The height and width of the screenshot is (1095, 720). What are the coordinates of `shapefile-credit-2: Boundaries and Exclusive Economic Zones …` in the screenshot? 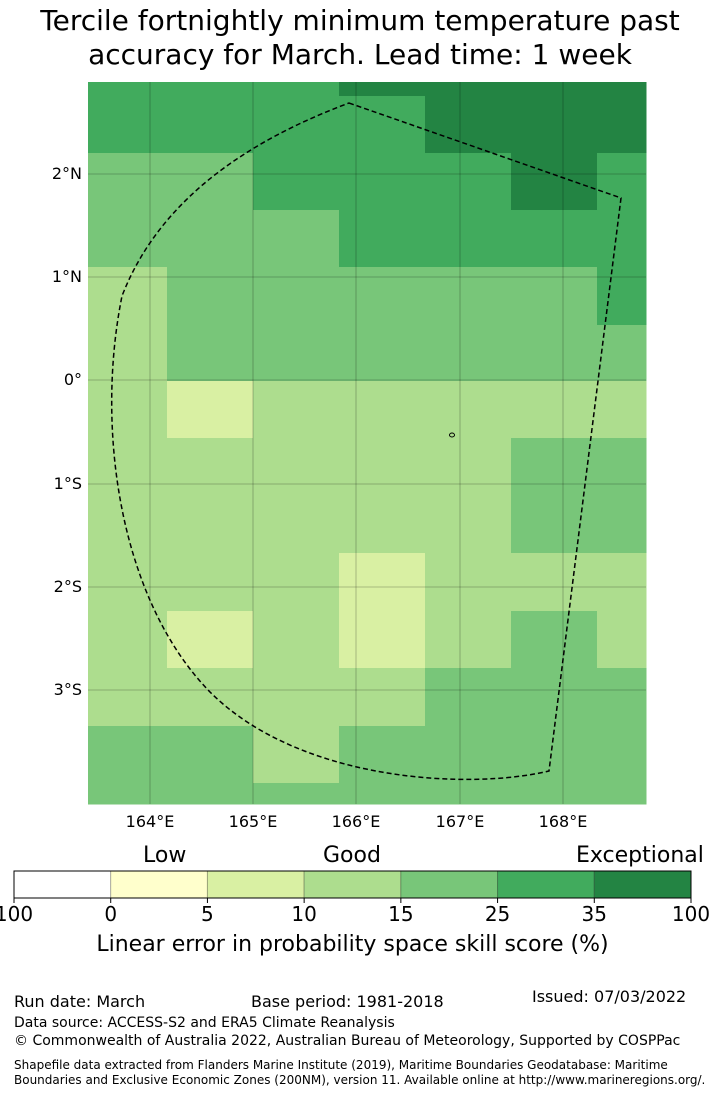 It's located at (360, 1080).